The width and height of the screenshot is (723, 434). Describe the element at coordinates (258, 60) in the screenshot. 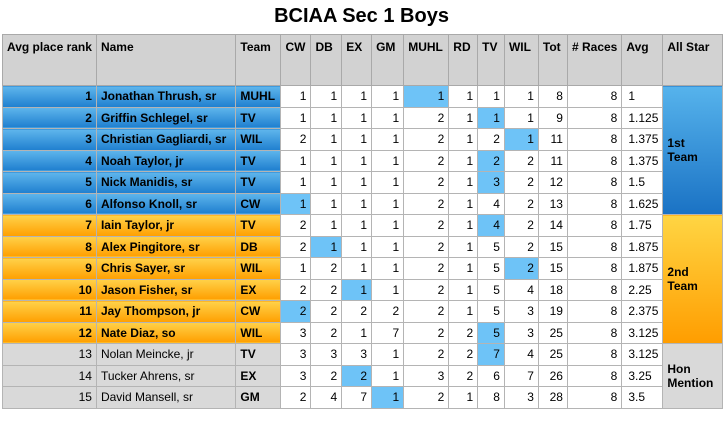

I see `header-team: Team` at that location.